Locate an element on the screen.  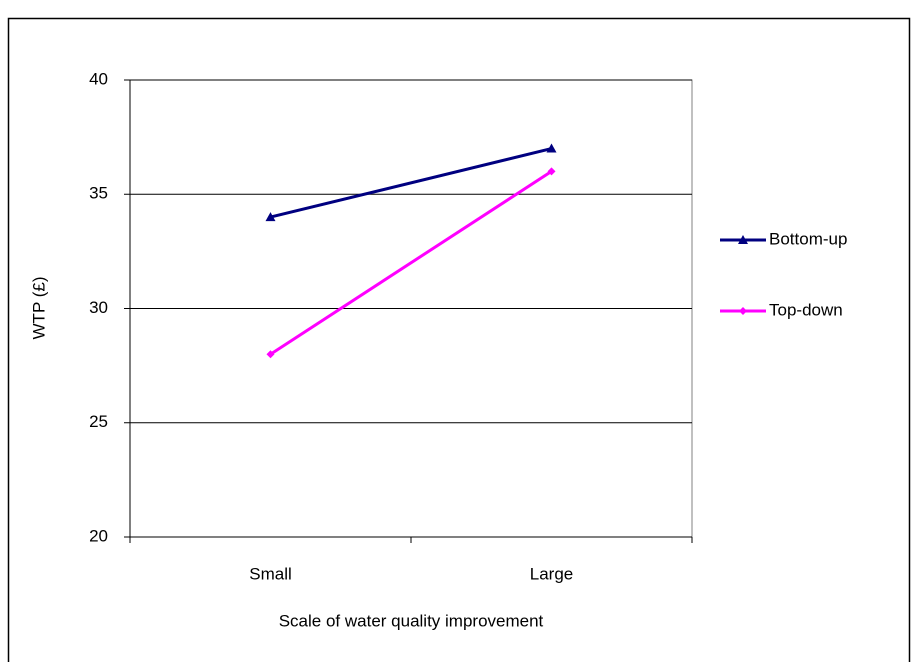
y-tick-label: 30 is located at coordinates (98, 307).